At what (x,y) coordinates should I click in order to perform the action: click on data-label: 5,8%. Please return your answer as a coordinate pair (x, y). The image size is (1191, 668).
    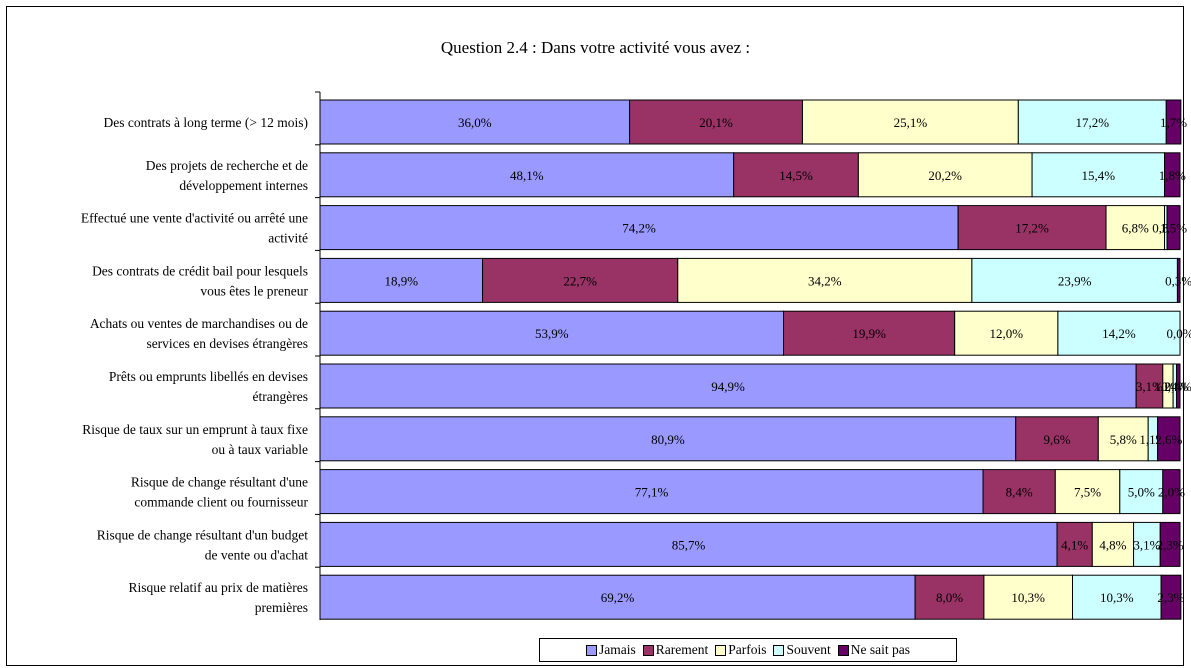
    Looking at the image, I should click on (1123, 439).